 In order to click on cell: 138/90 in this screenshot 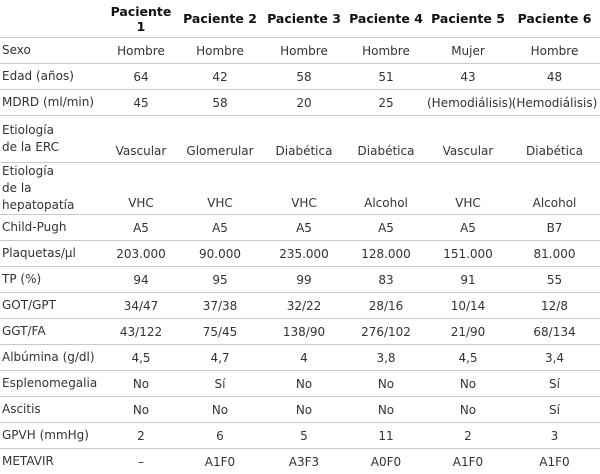, I will do `click(304, 332)`.